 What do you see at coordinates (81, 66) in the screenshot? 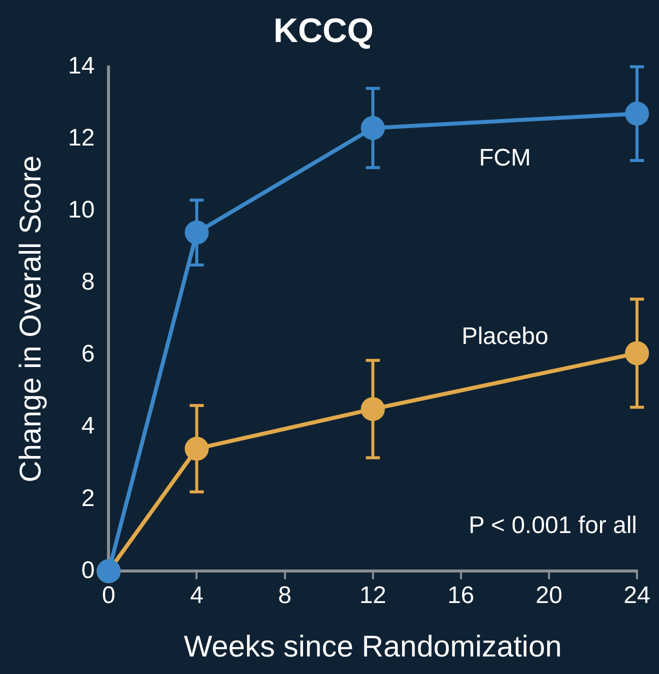
I see `y-tick-label: 14` at bounding box center [81, 66].